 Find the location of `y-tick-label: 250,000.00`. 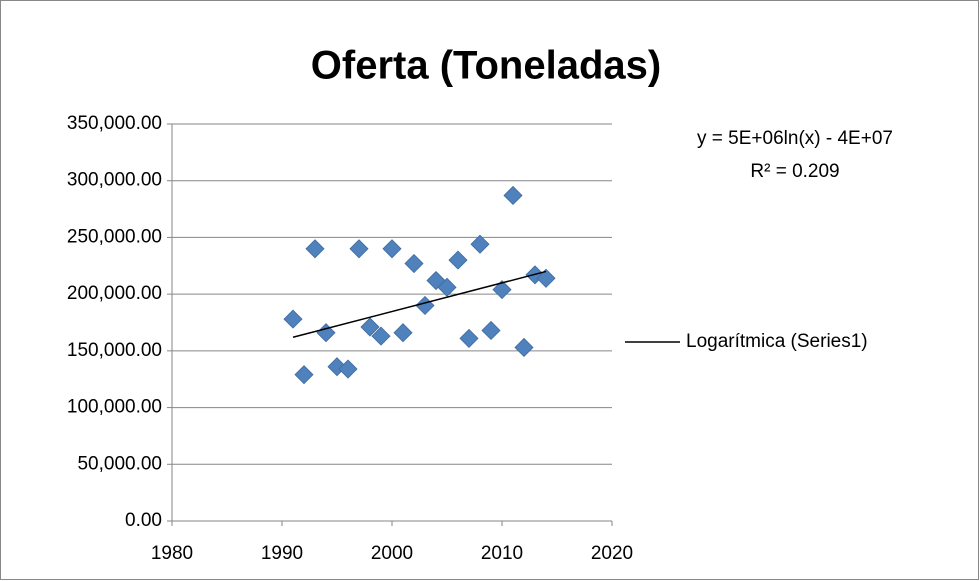

y-tick-label: 250,000.00 is located at coordinates (114, 236).